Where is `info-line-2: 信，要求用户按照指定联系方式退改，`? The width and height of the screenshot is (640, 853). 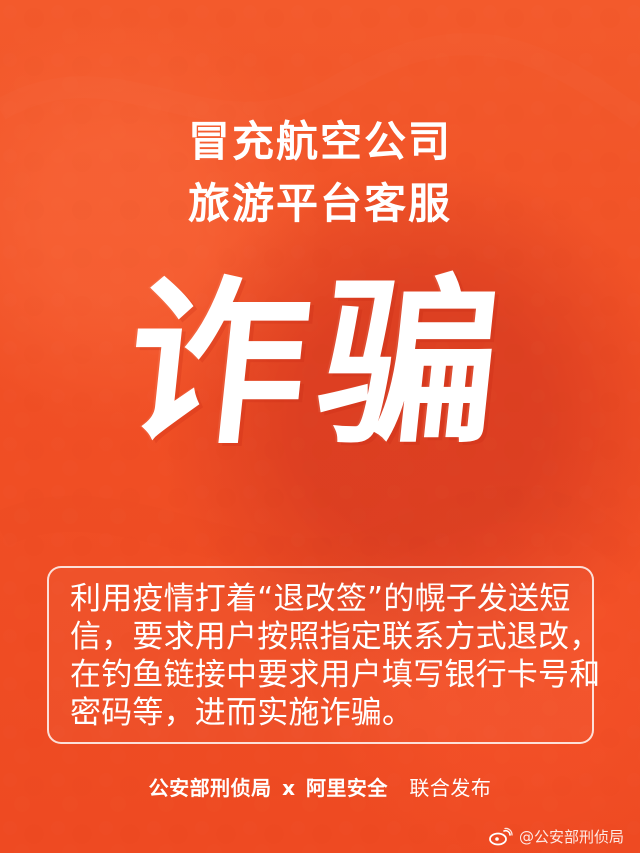
info-line-2: 信，要求用户按照指定联系方式退改， is located at coordinates (335, 637).